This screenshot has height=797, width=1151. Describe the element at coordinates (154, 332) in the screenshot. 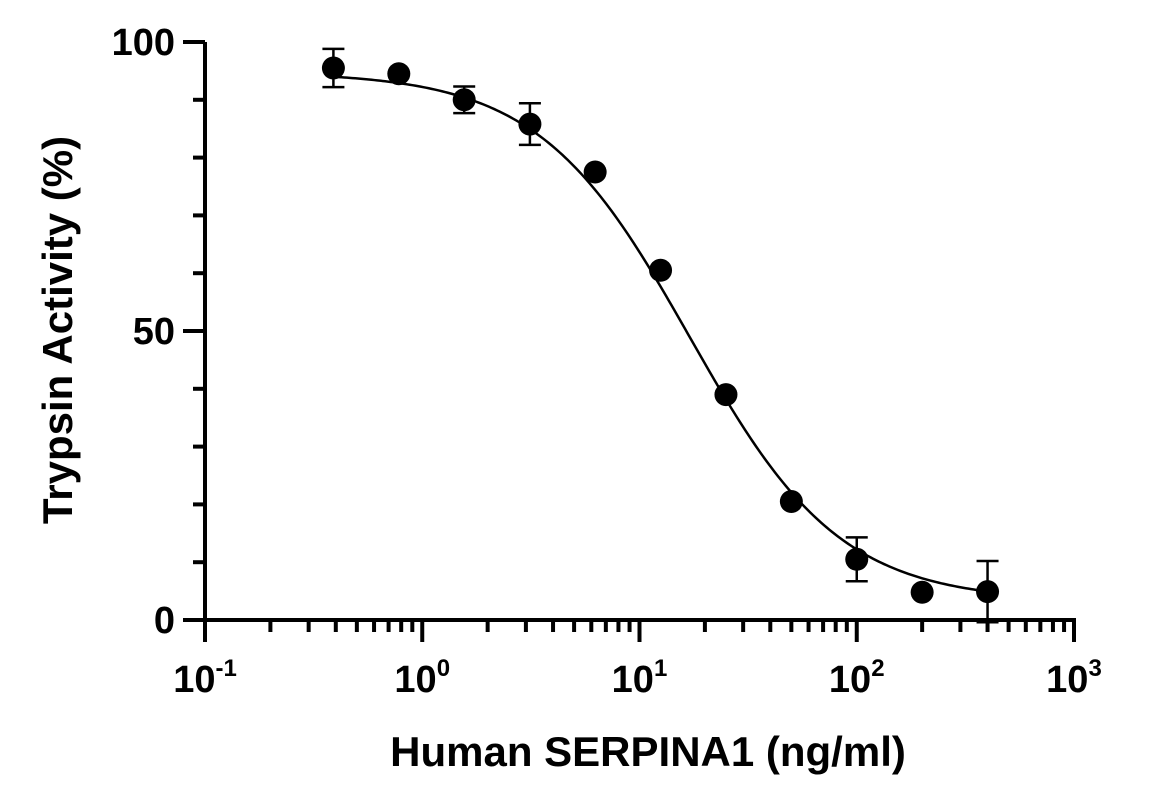

I see `y-tick-label: 50` at that location.